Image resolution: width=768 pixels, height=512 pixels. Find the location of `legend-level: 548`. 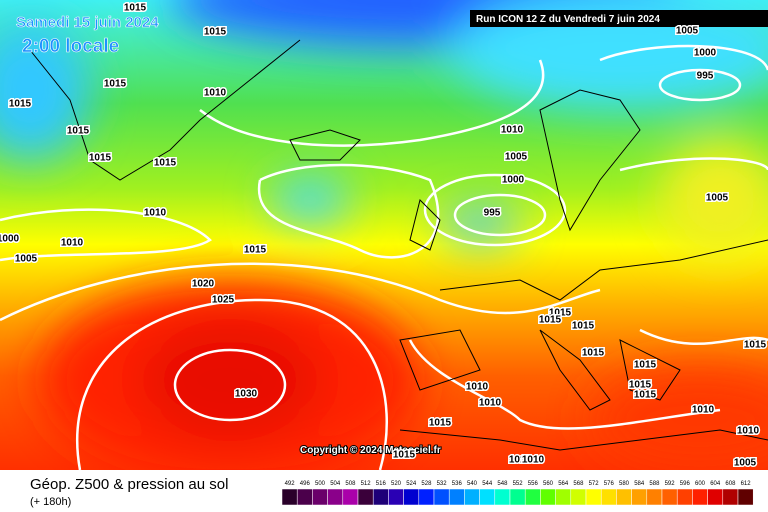

legend-level: 548 is located at coordinates (502, 484).